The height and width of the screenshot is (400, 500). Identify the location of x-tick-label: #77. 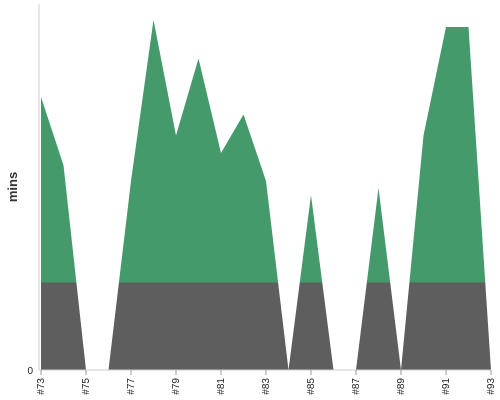
(131, 386).